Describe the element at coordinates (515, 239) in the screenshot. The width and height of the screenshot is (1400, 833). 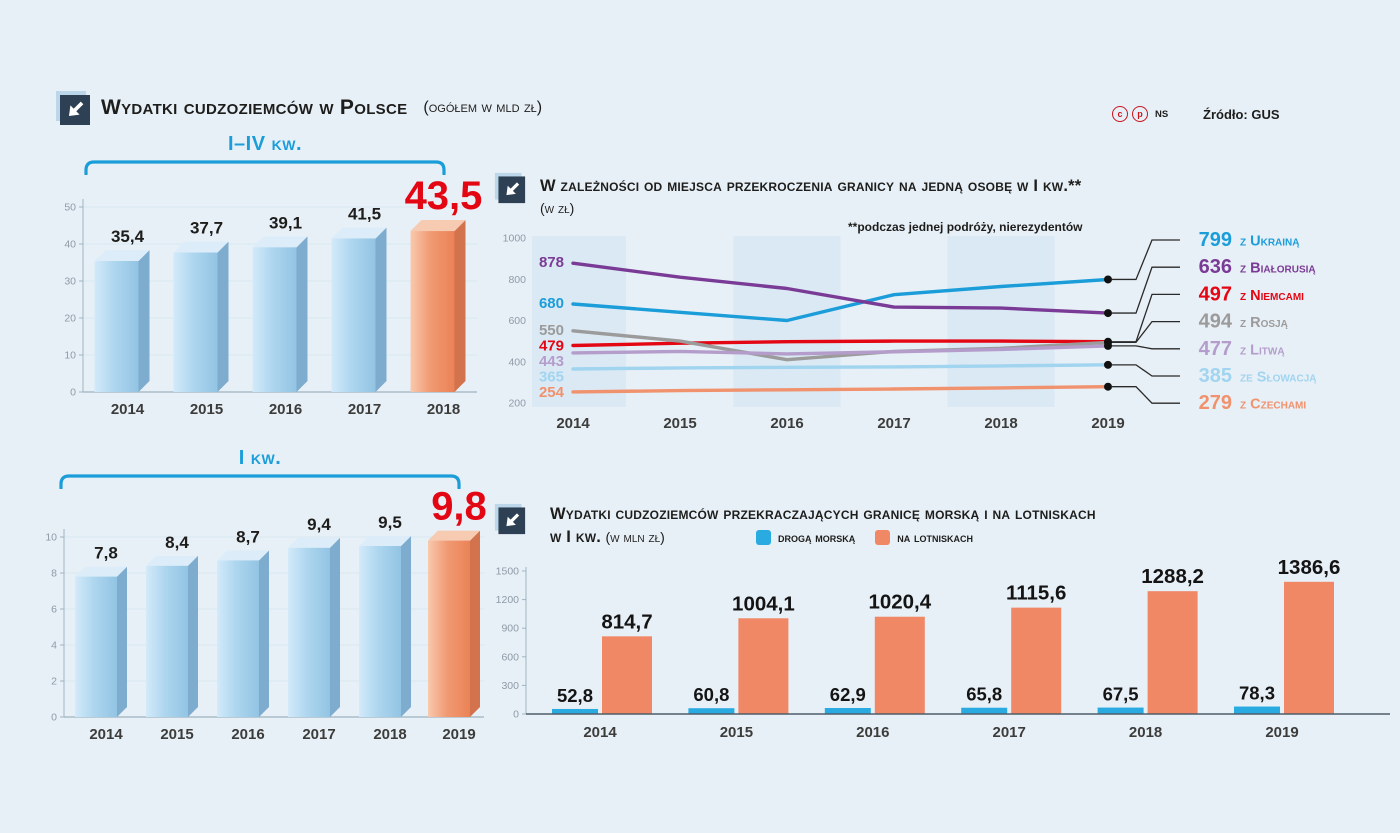
I see `svg-text: 1000` at that location.